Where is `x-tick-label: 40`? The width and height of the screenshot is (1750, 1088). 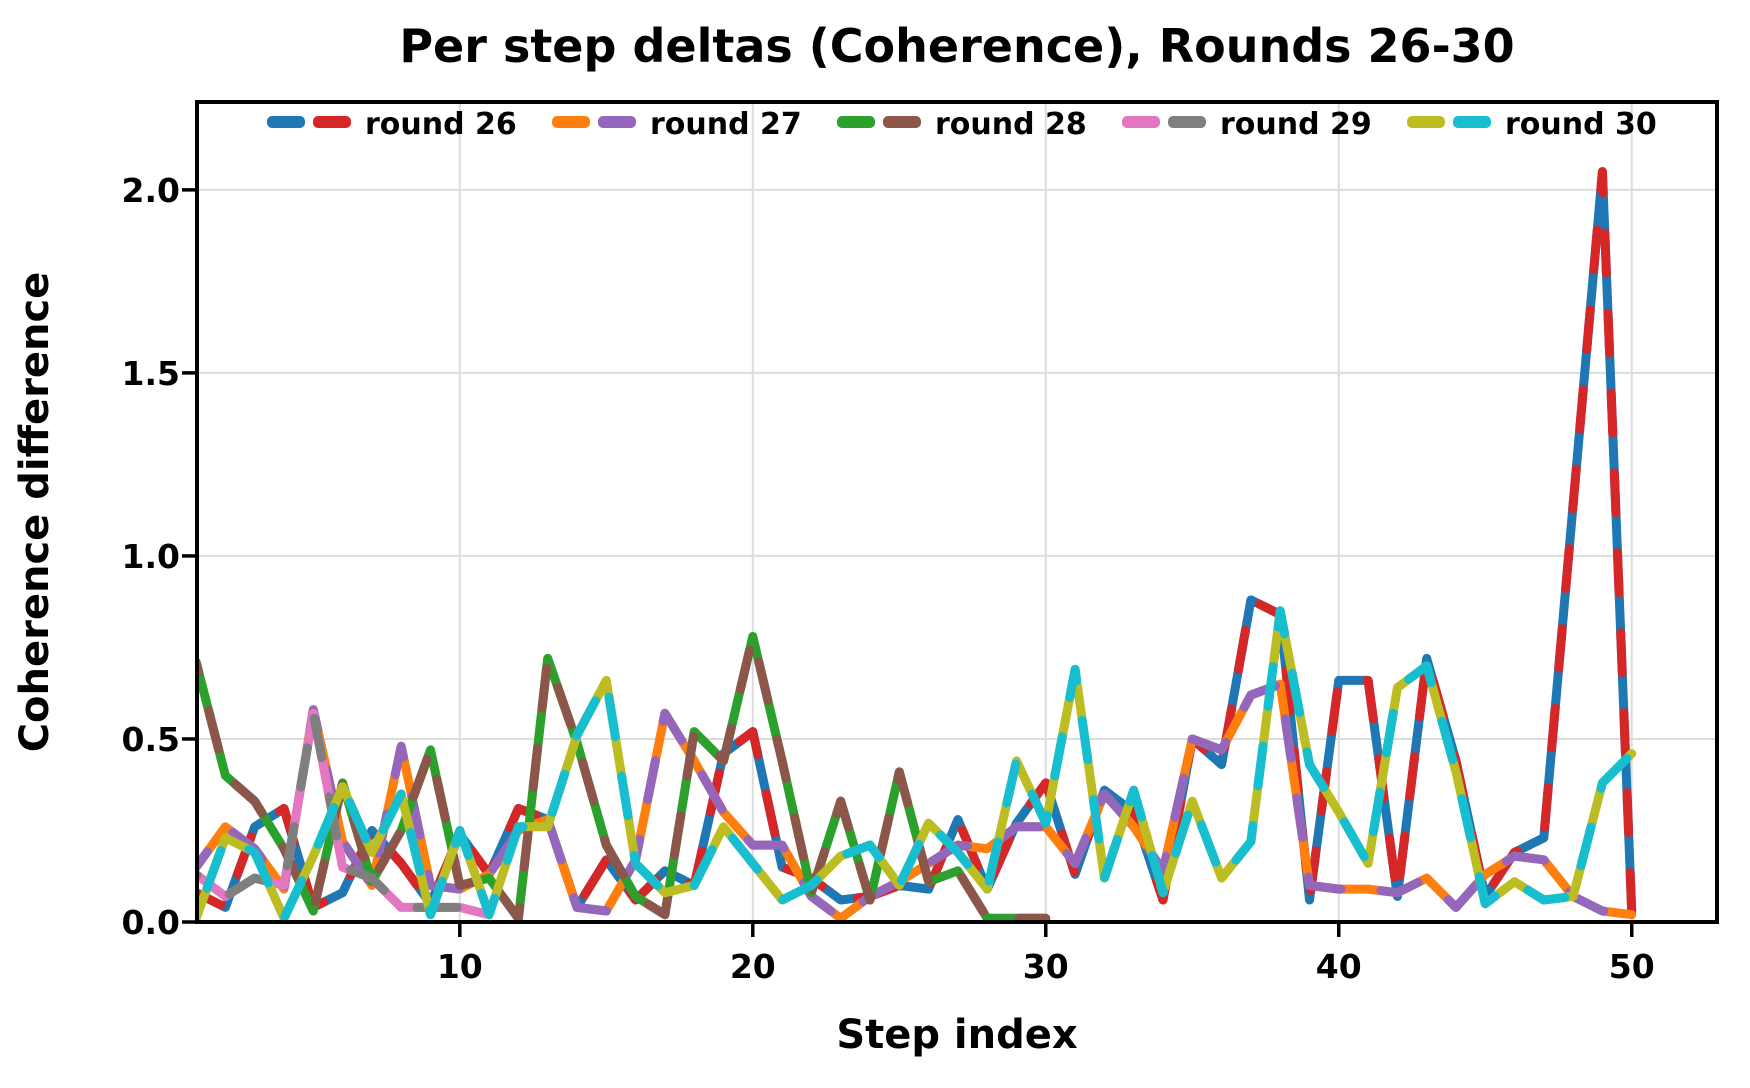 x-tick-label: 40 is located at coordinates (1339, 966).